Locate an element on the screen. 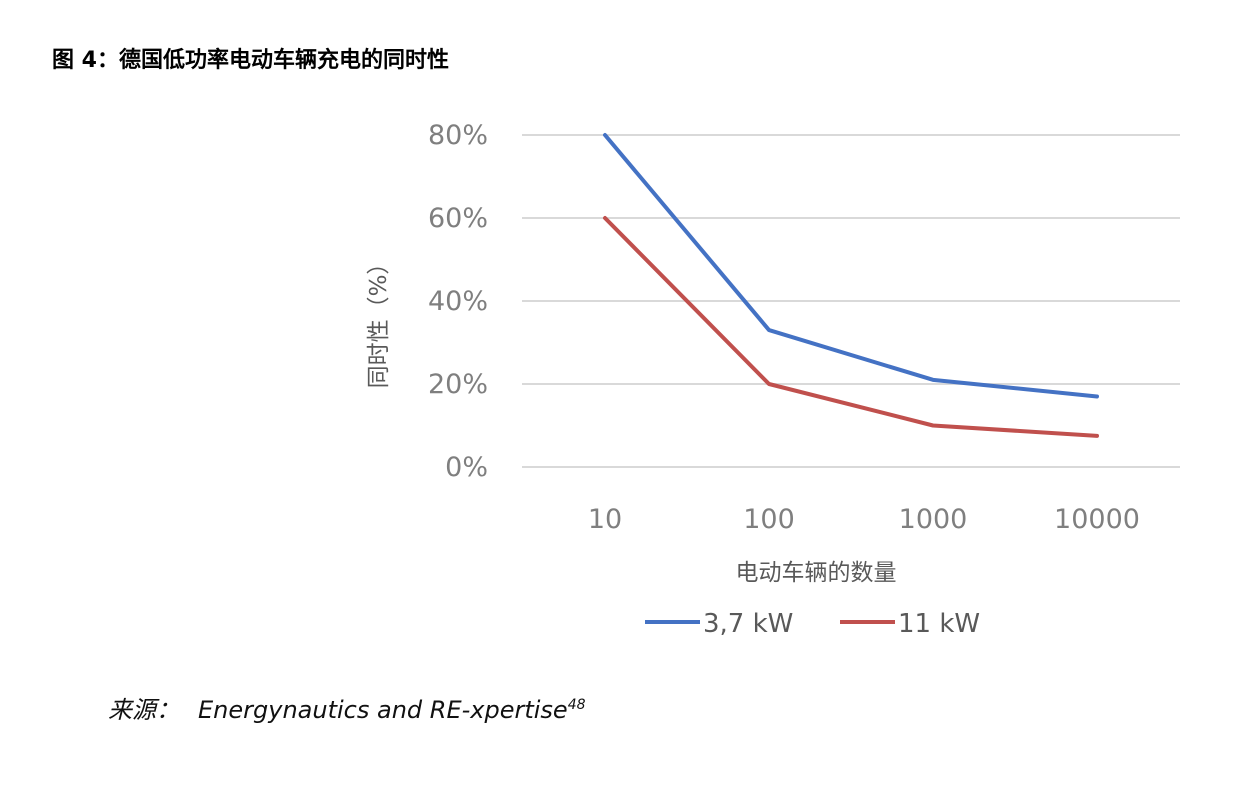 Image resolution: width=1258 pixels, height=796 pixels. x-tick-label: 1000 is located at coordinates (933, 519).